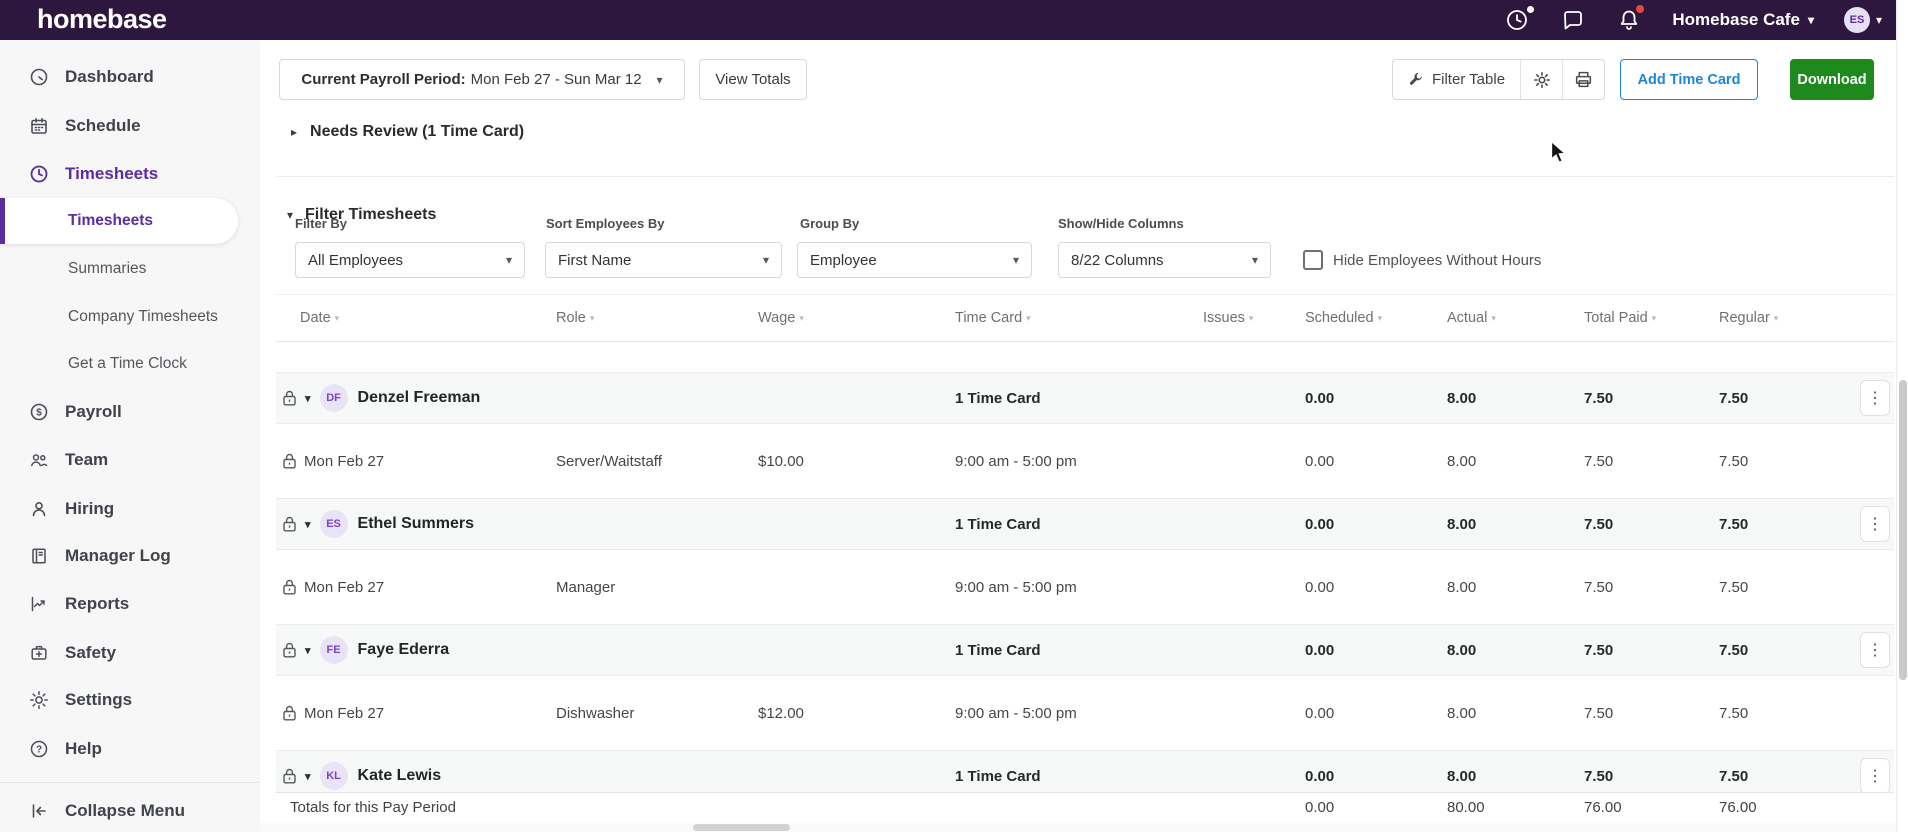 The image size is (1908, 832). Describe the element at coordinates (333, 650) in the screenshot. I see `employee-avatar: FE` at that location.